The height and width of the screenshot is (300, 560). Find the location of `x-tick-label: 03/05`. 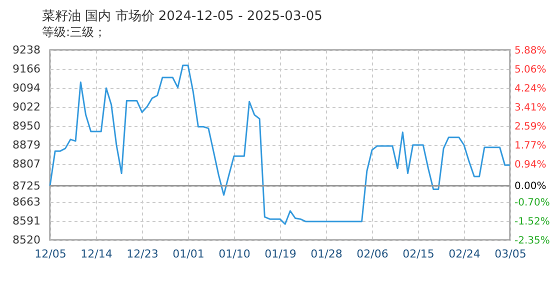

x-tick-label: 03/05 is located at coordinates (510, 254).